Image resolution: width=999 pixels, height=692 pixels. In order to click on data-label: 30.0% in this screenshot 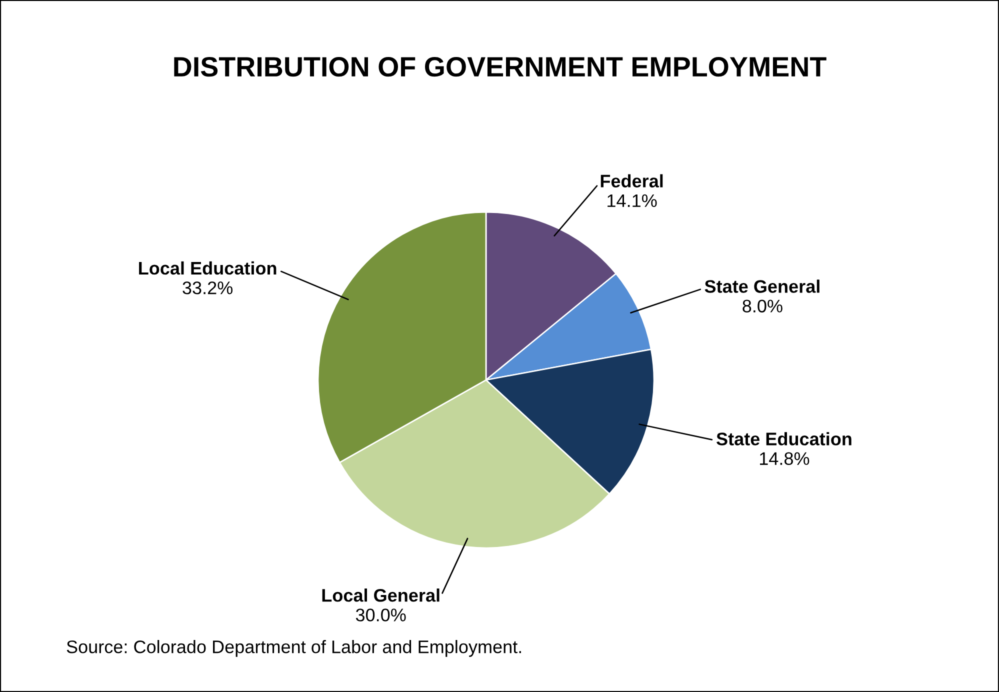, I will do `click(381, 615)`.